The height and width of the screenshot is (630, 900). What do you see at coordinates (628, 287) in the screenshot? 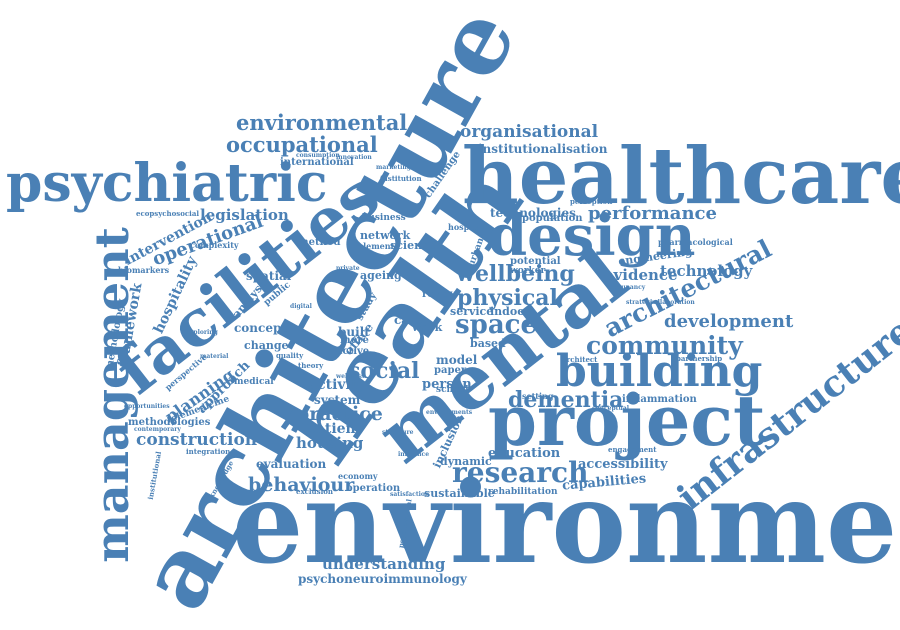
I see `word-occupancy: occupancy` at bounding box center [628, 287].